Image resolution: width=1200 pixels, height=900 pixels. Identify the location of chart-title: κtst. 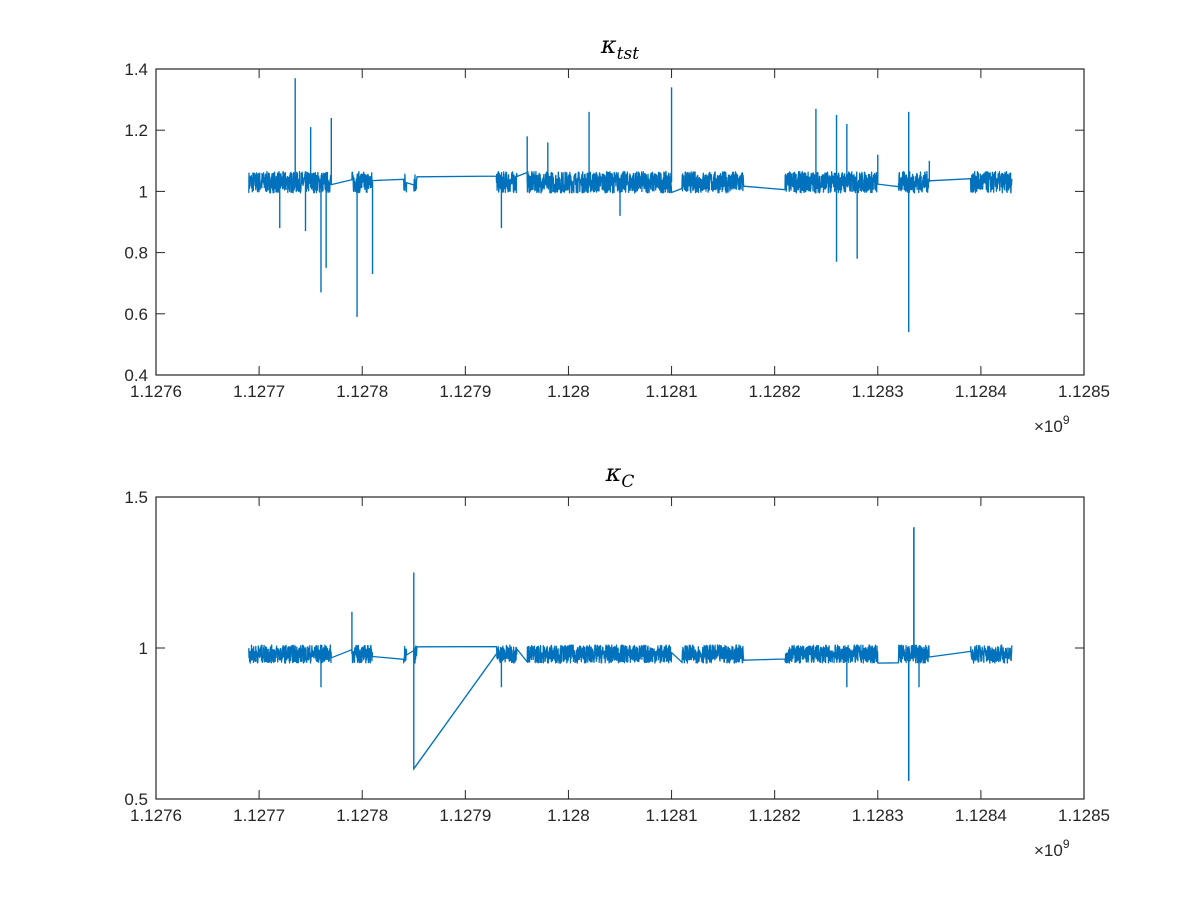
(619, 47).